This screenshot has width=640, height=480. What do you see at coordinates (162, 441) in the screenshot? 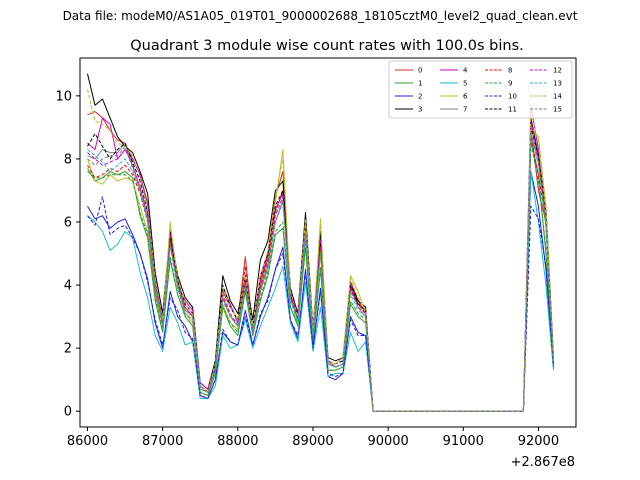
I see `x-tick-label: 87000` at bounding box center [162, 441].